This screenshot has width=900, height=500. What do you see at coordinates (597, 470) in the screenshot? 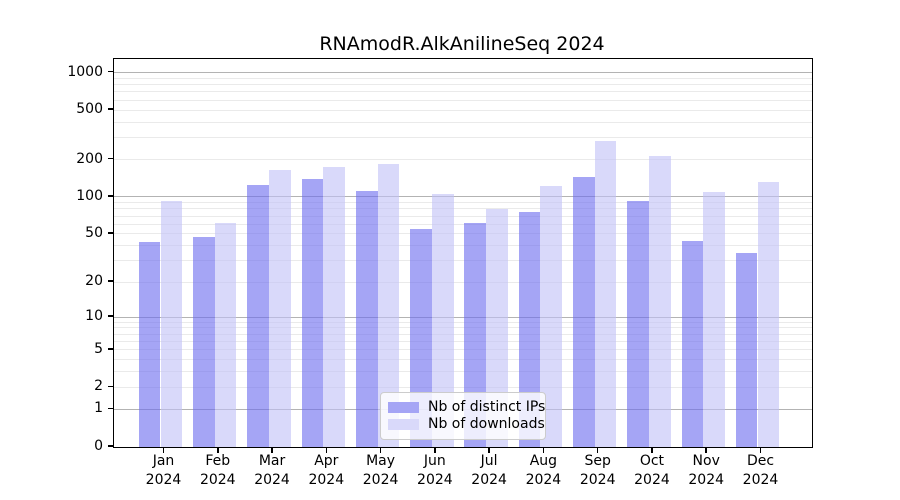
I see `x-tick-label-sep: Sep 2024` at bounding box center [597, 470].